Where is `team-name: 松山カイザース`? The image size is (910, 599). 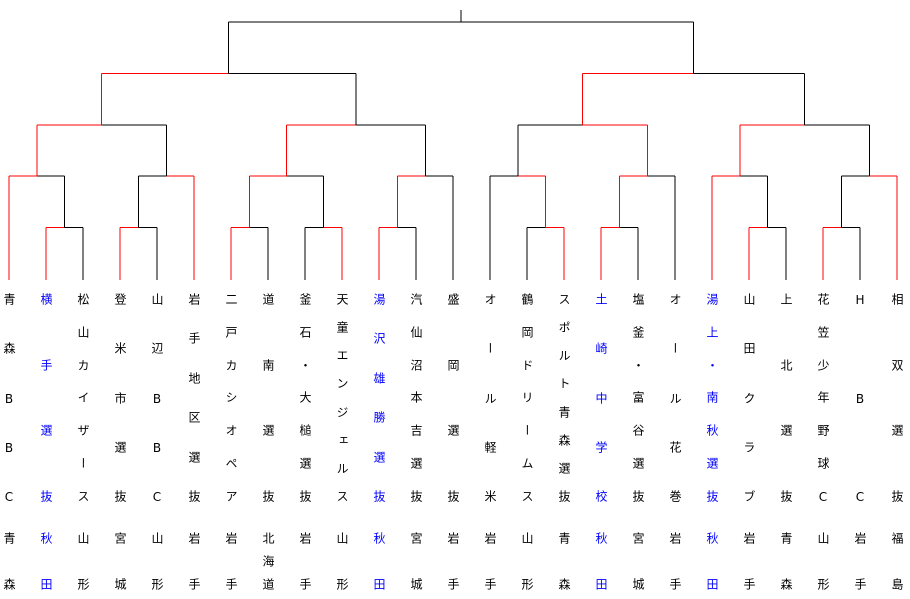
team-name: 松山カイザース is located at coordinates (83, 397).